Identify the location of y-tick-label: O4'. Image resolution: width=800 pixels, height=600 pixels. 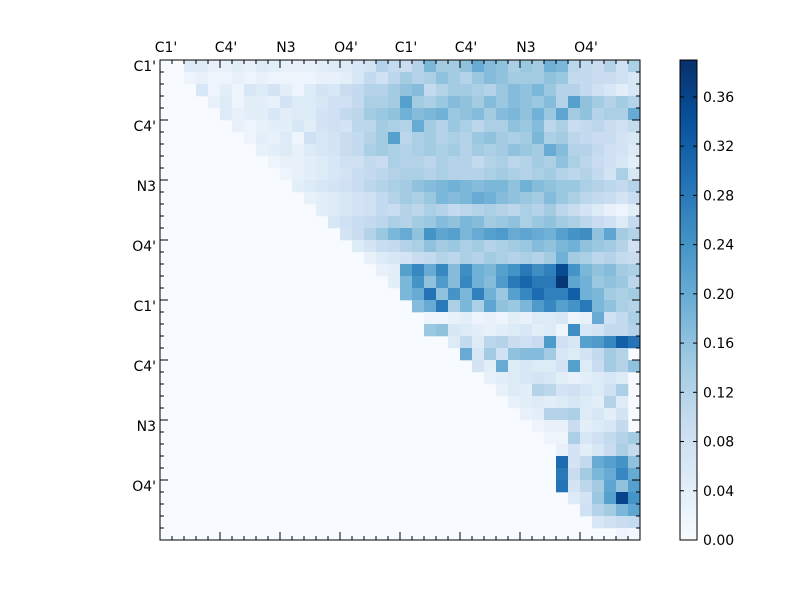
(144, 247).